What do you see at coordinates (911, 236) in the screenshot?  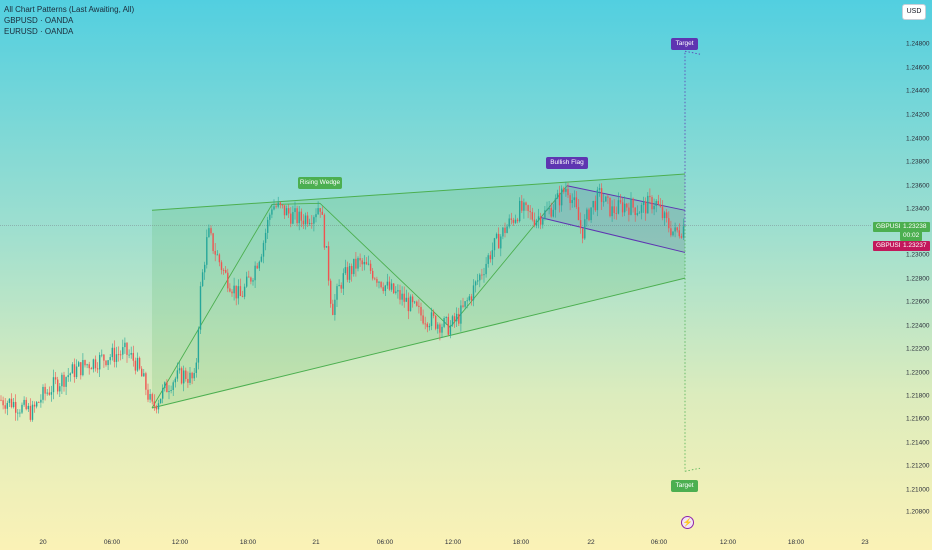 I see `countdown-tag: 00:02` at bounding box center [911, 236].